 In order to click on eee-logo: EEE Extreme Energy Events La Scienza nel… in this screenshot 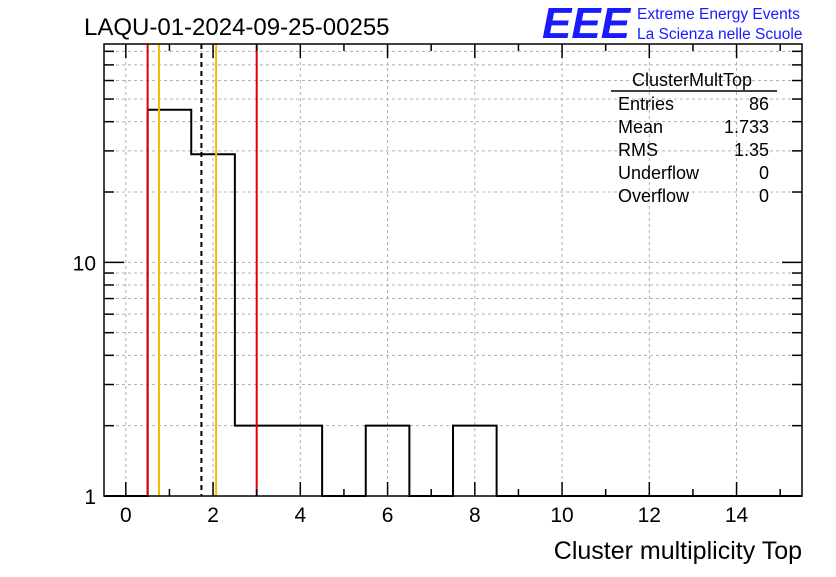, I will do `click(672, 24)`.